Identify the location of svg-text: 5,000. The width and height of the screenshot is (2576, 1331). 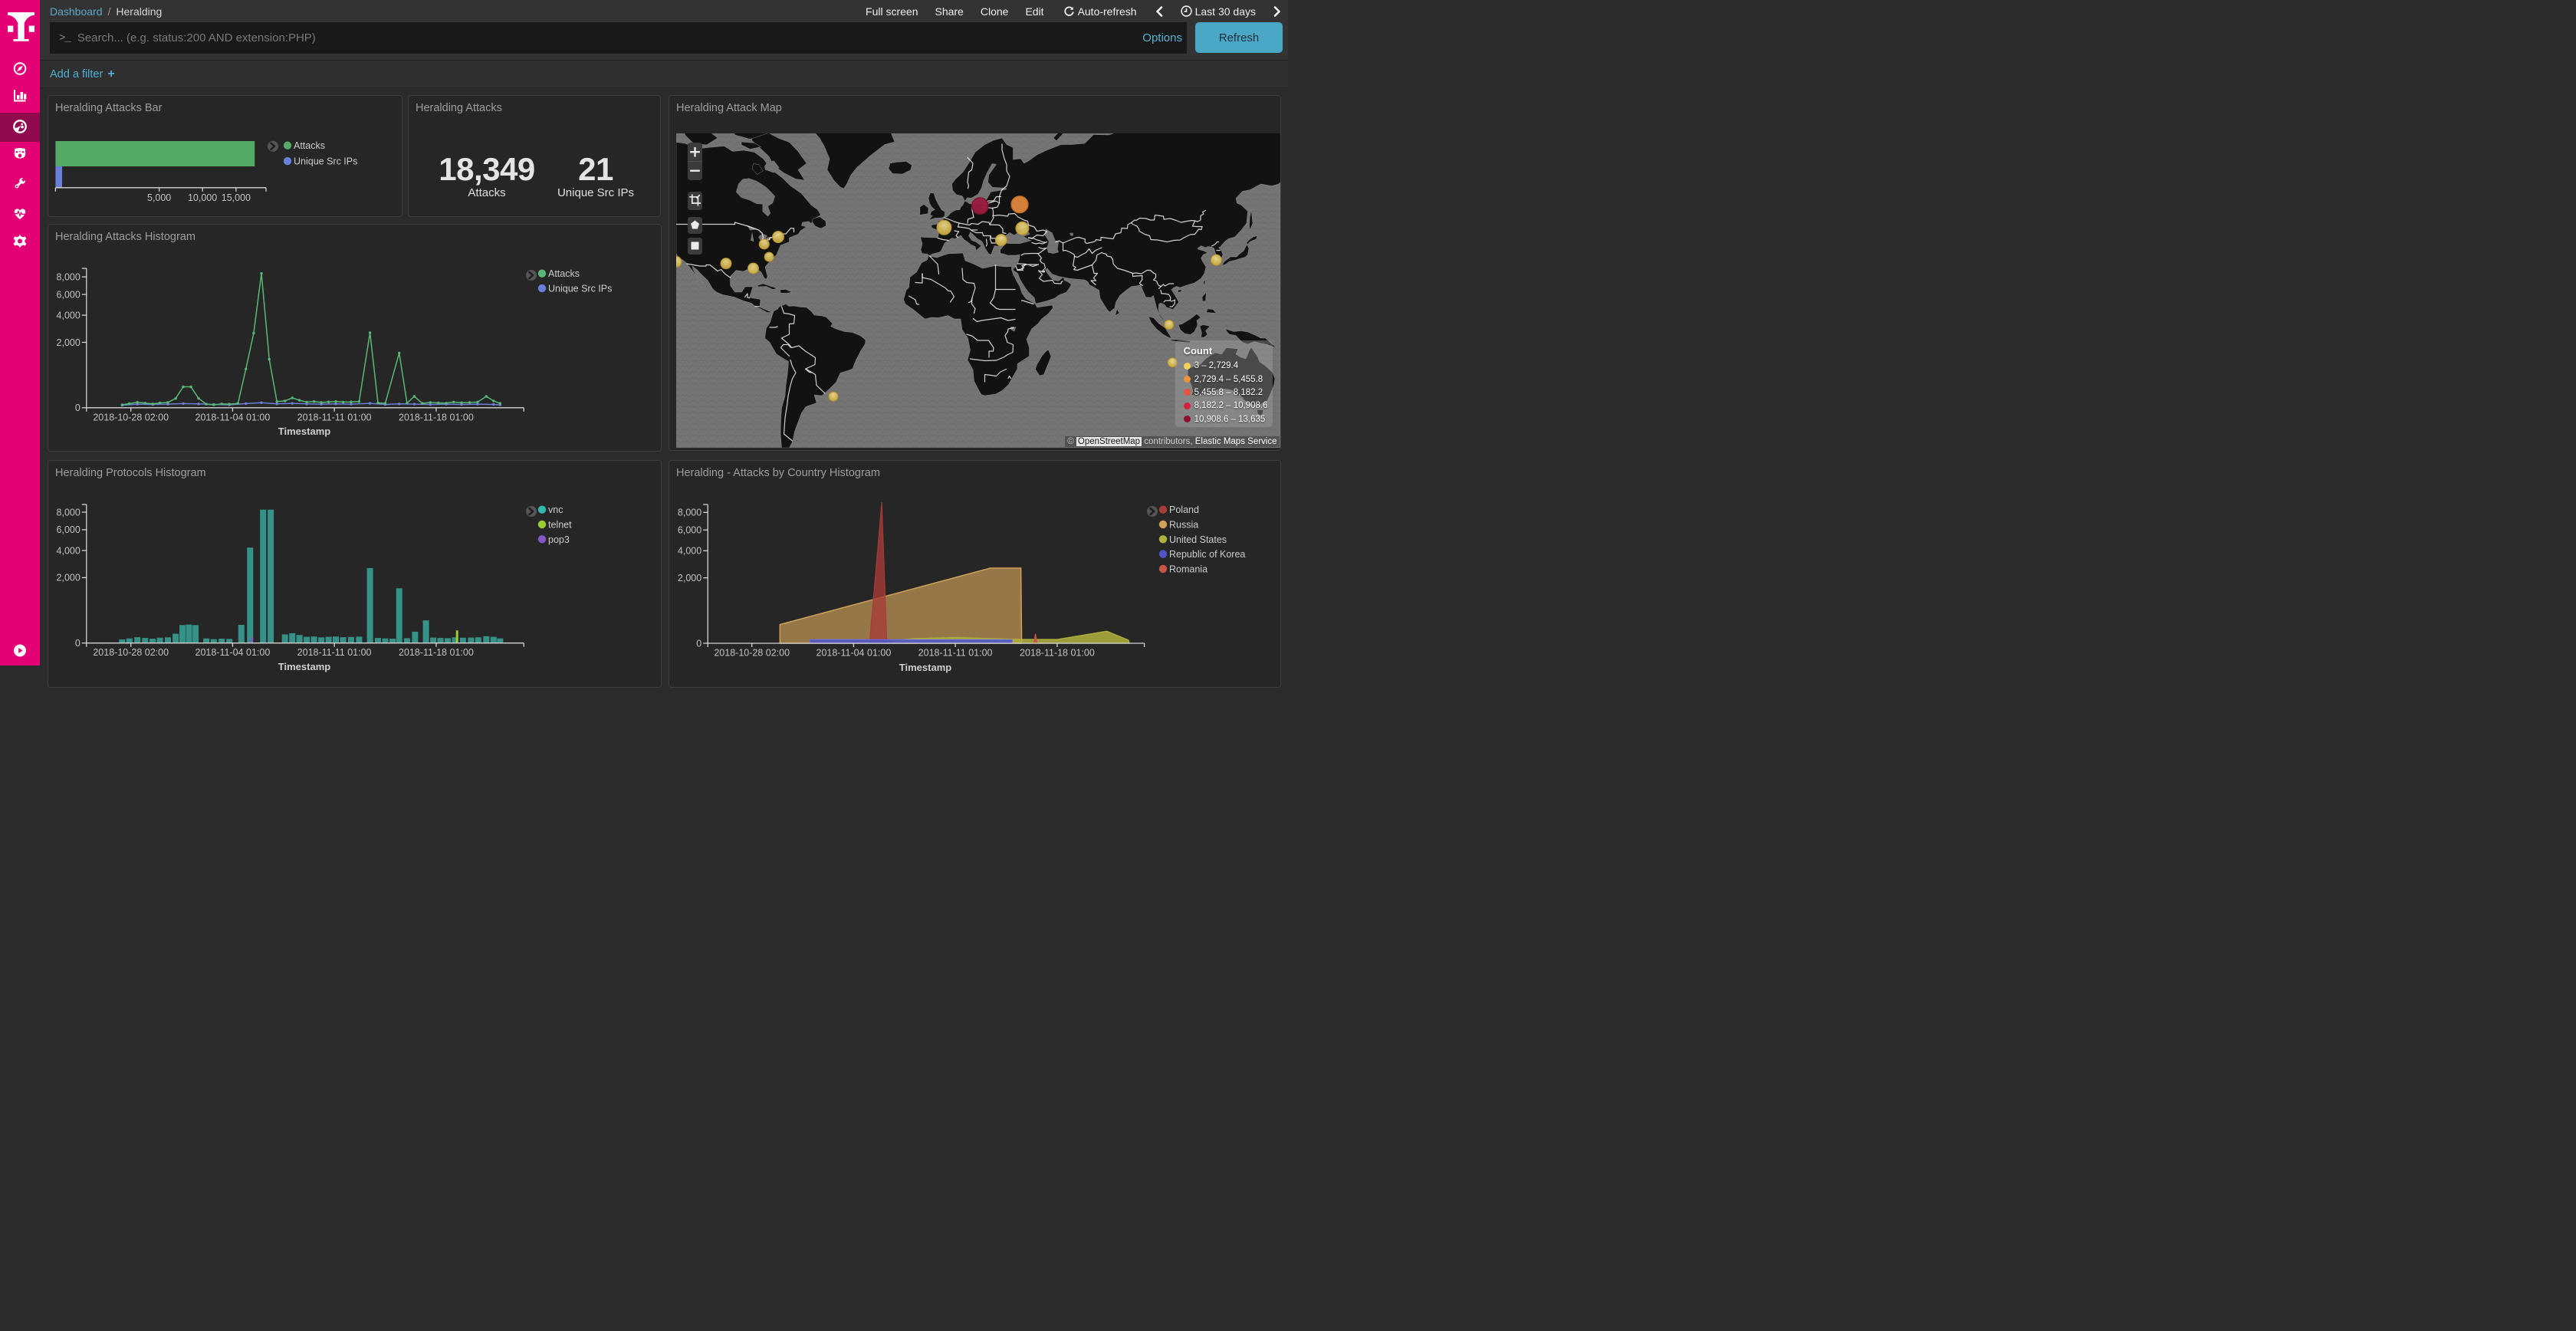
(159, 197).